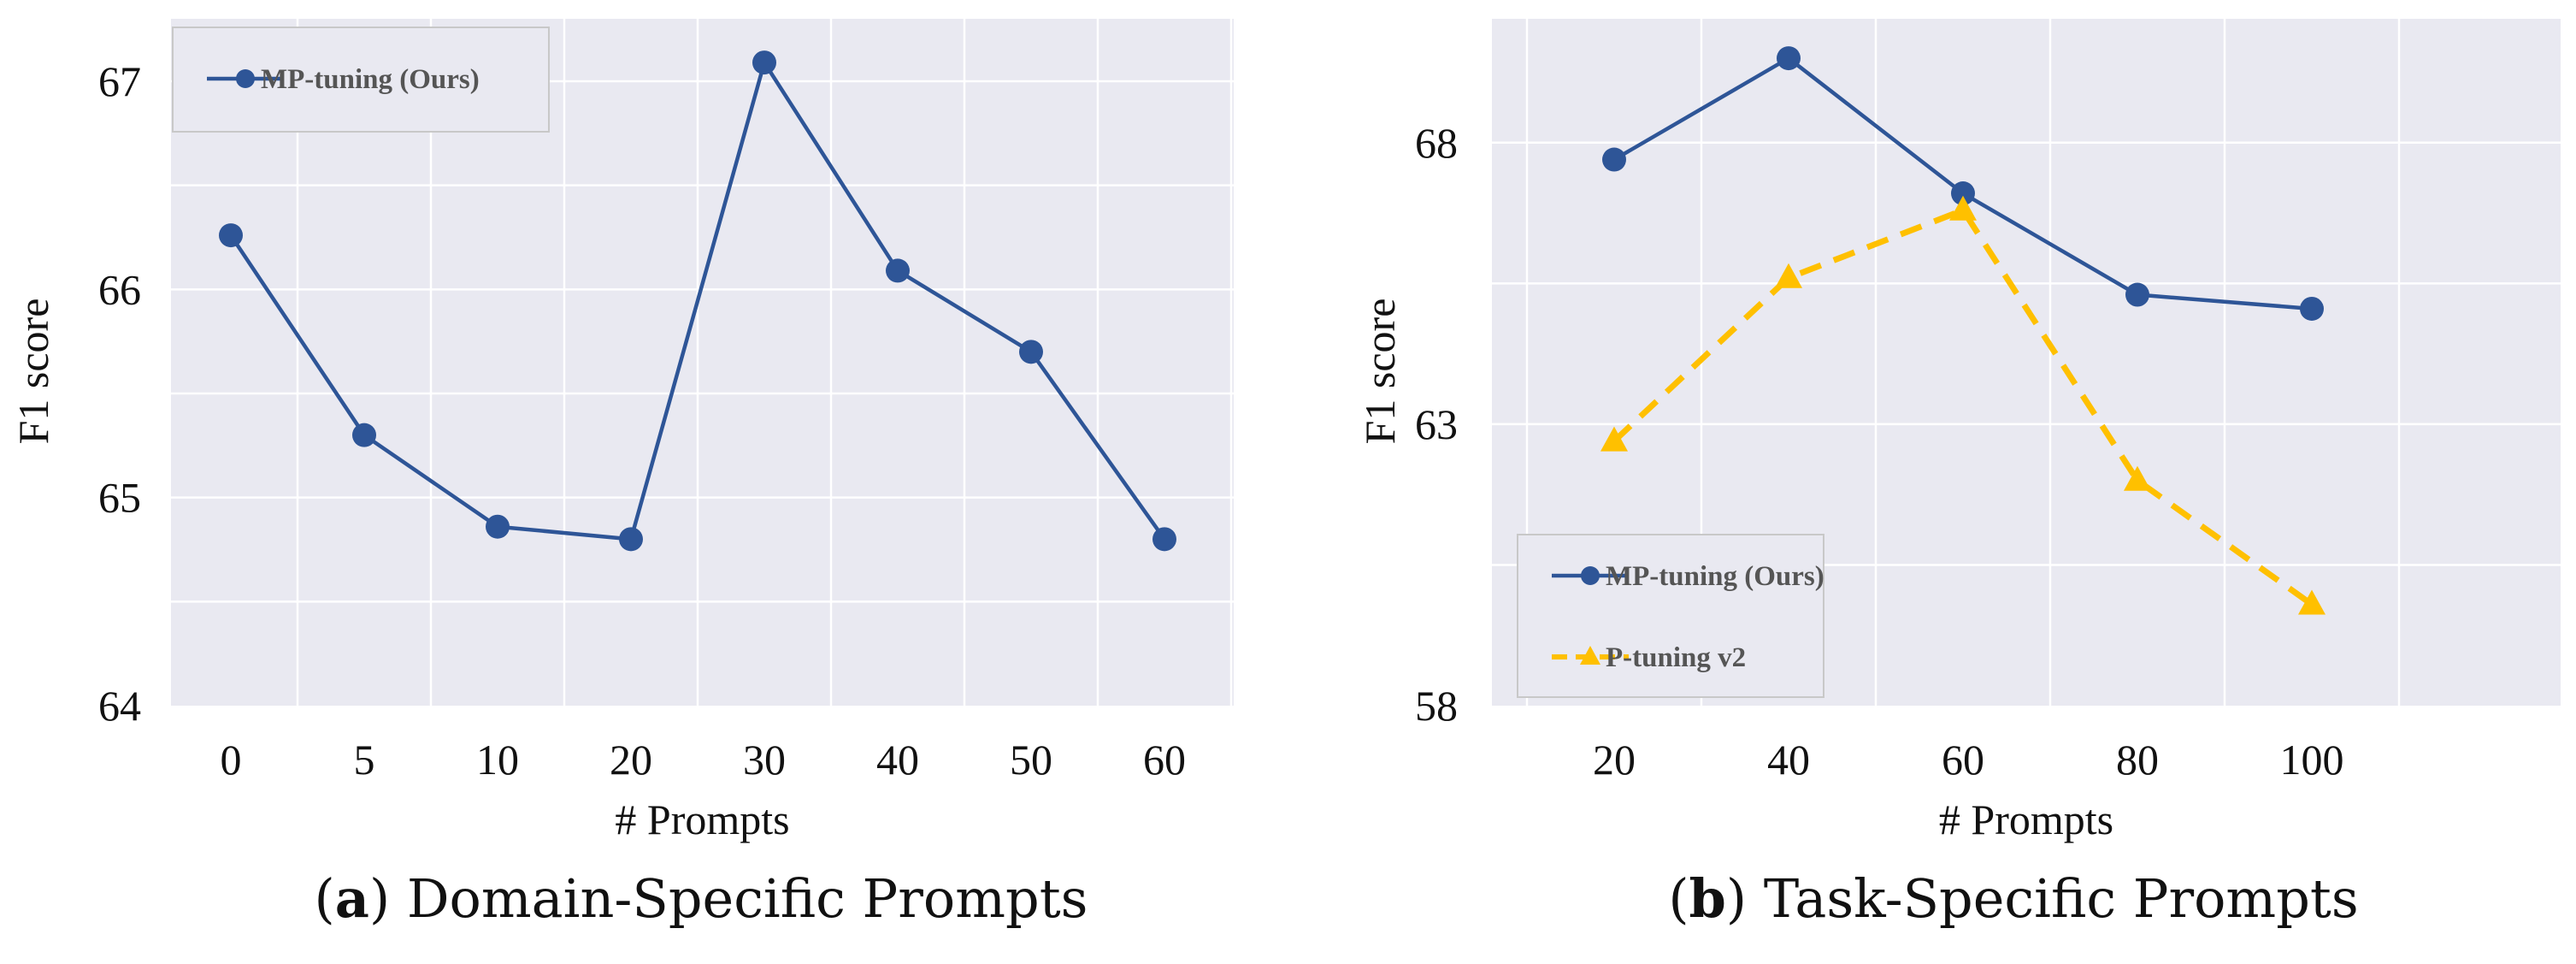 The height and width of the screenshot is (964, 2576). What do you see at coordinates (120, 289) in the screenshot?
I see `y-tick-label: 66` at bounding box center [120, 289].